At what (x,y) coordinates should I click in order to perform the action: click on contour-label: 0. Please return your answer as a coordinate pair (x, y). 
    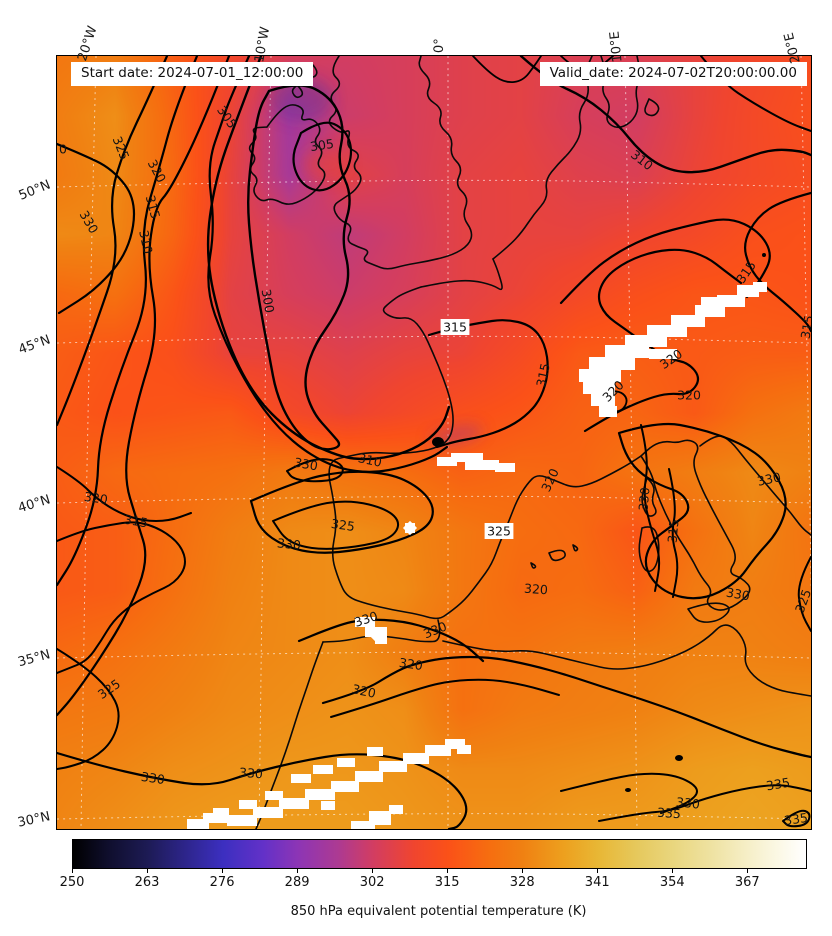
    Looking at the image, I should click on (63, 149).